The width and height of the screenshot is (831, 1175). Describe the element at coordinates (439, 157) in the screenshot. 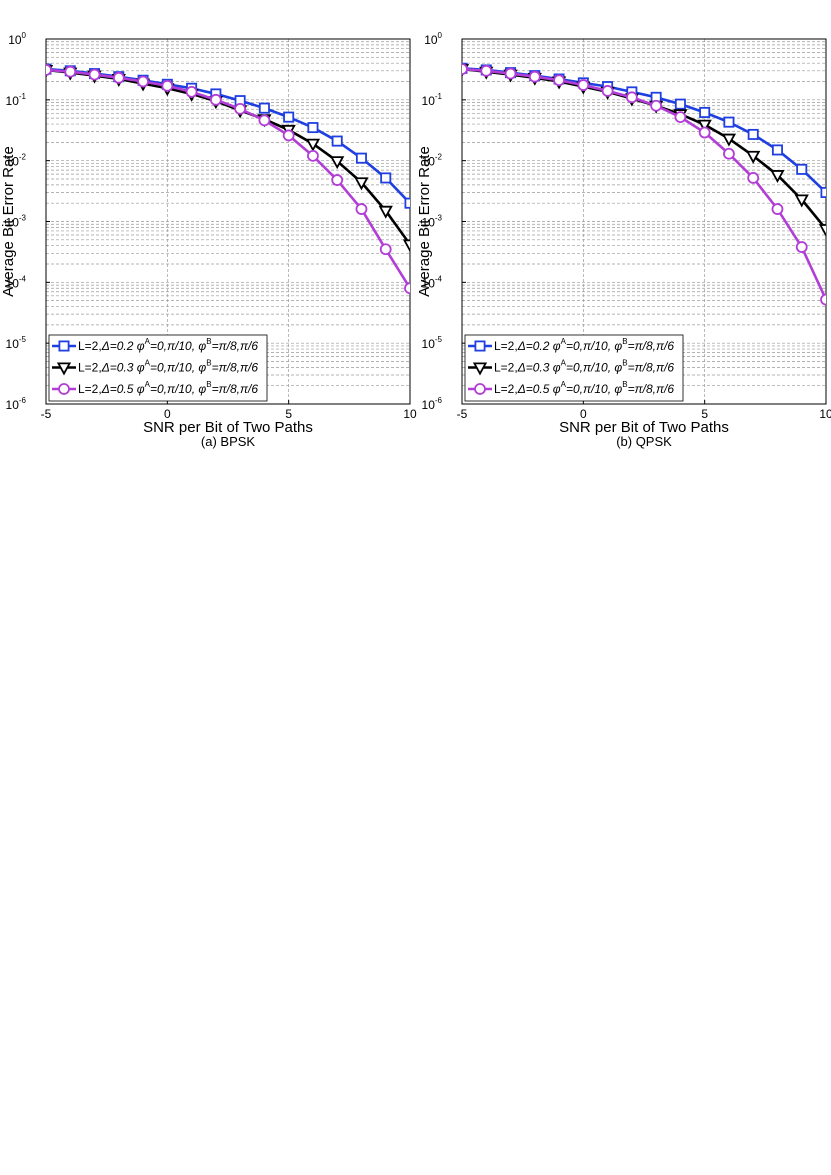

I see `panel-b-y-tick-exp: -2` at that location.